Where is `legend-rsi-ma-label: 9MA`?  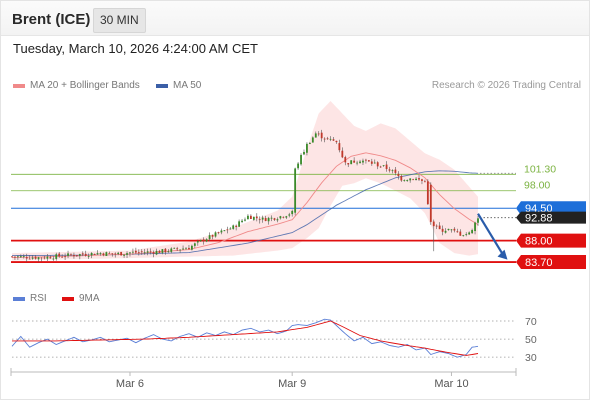 legend-rsi-ma-label: 9MA is located at coordinates (89, 298).